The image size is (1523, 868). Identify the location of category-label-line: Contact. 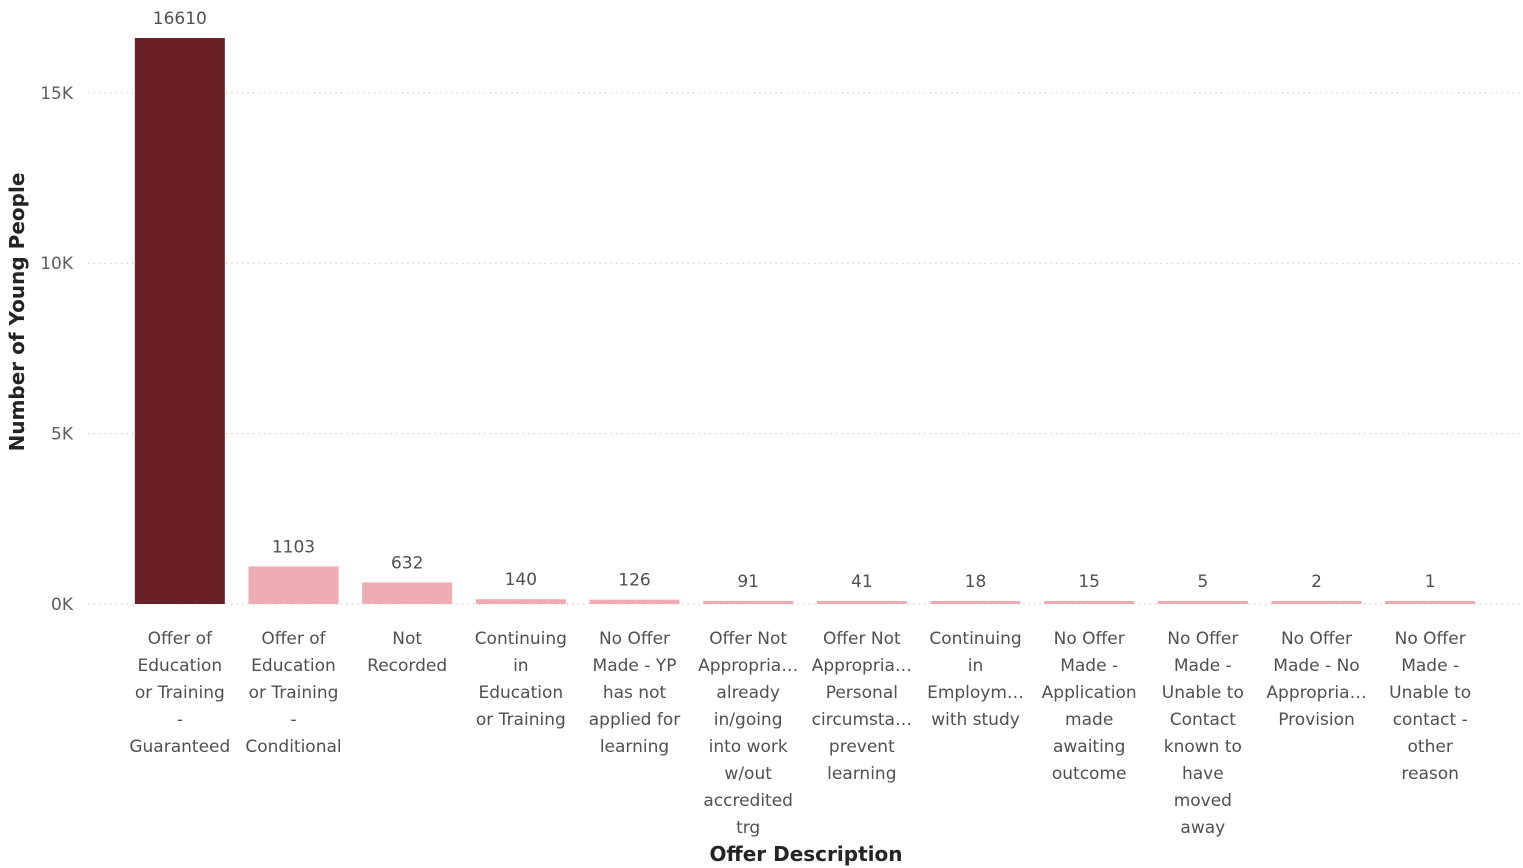
(1203, 720).